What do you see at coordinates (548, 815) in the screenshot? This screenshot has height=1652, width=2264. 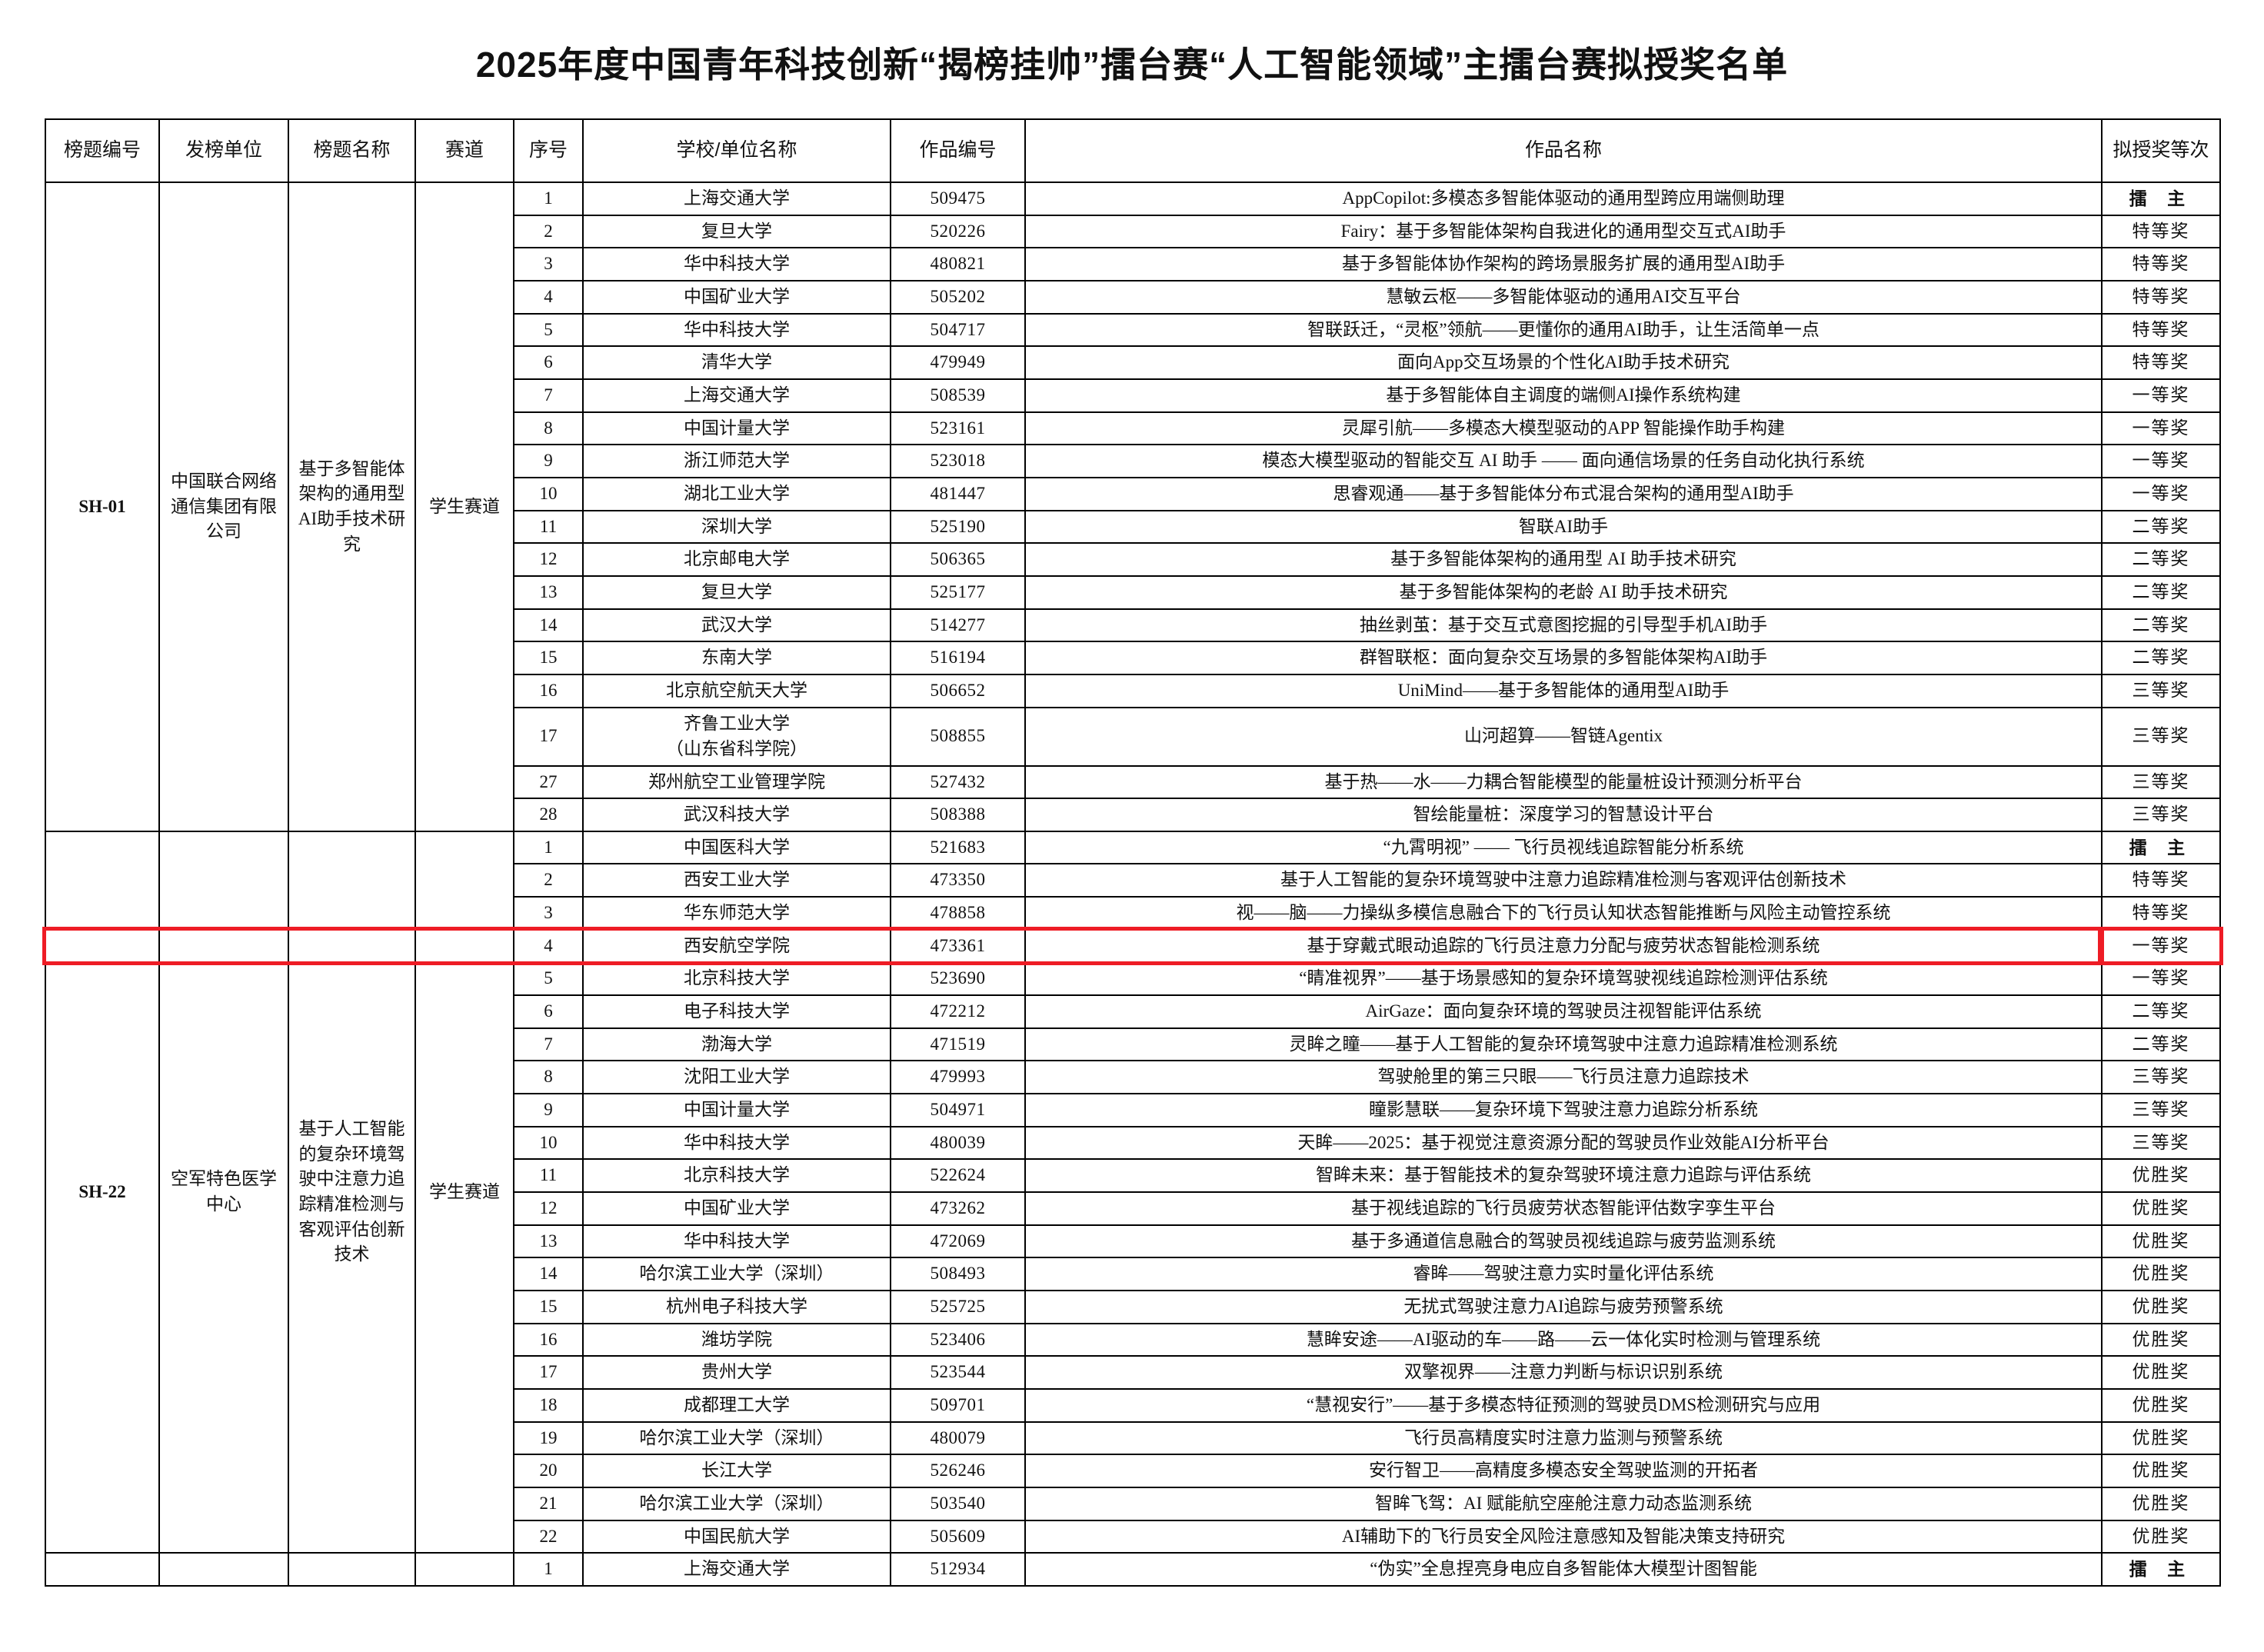 I see `cell-seq: 28` at bounding box center [548, 815].